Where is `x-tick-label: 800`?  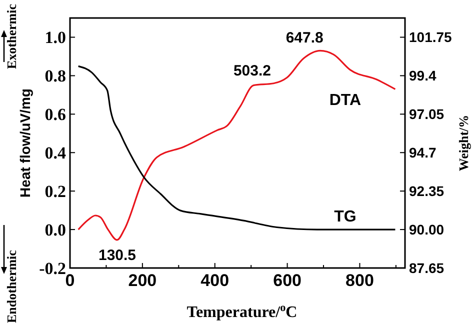
x-tick-label: 800 is located at coordinates (360, 280).